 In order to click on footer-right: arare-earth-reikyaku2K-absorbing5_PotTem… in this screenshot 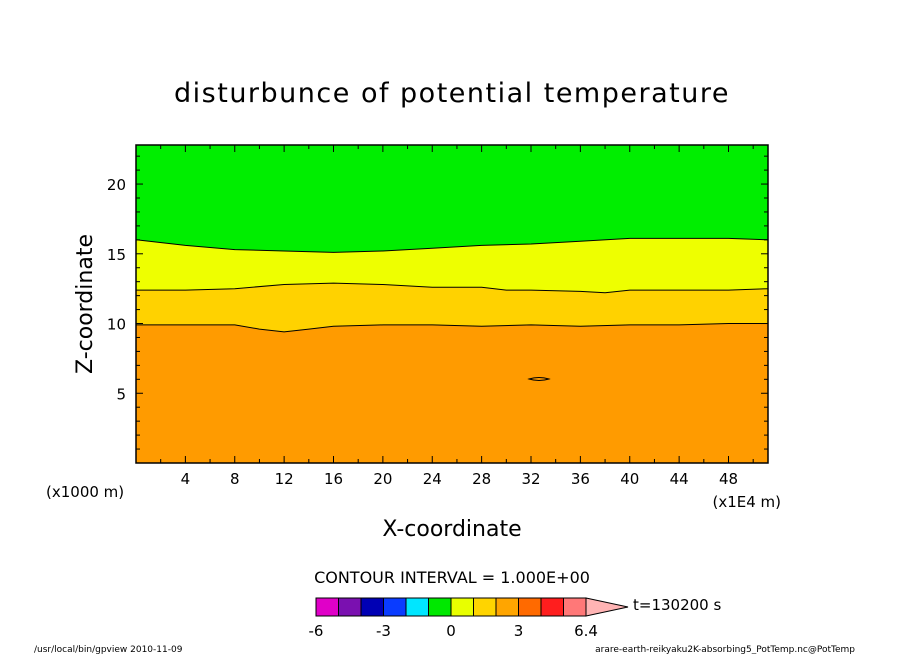, I will do `click(725, 649)`.